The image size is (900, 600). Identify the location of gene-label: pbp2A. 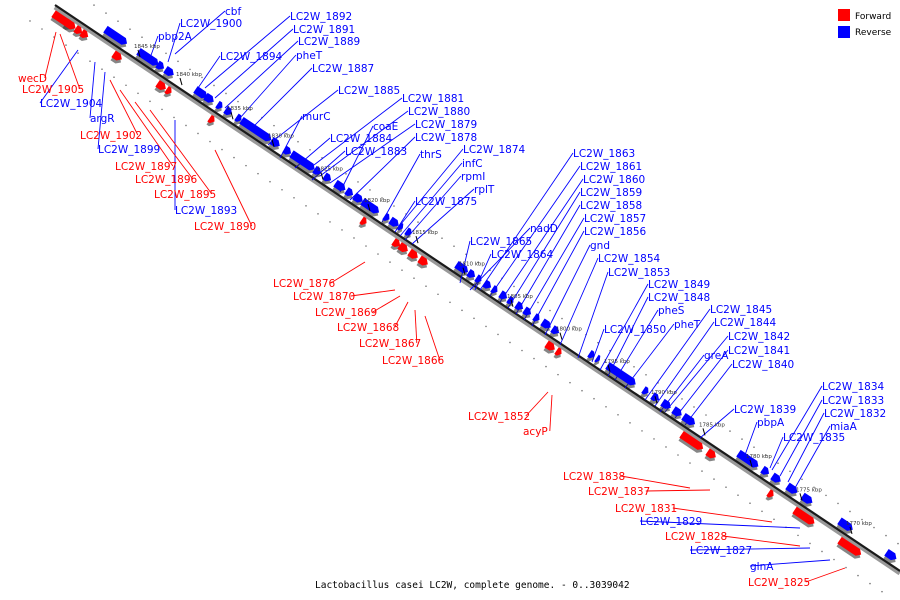
(175, 37).